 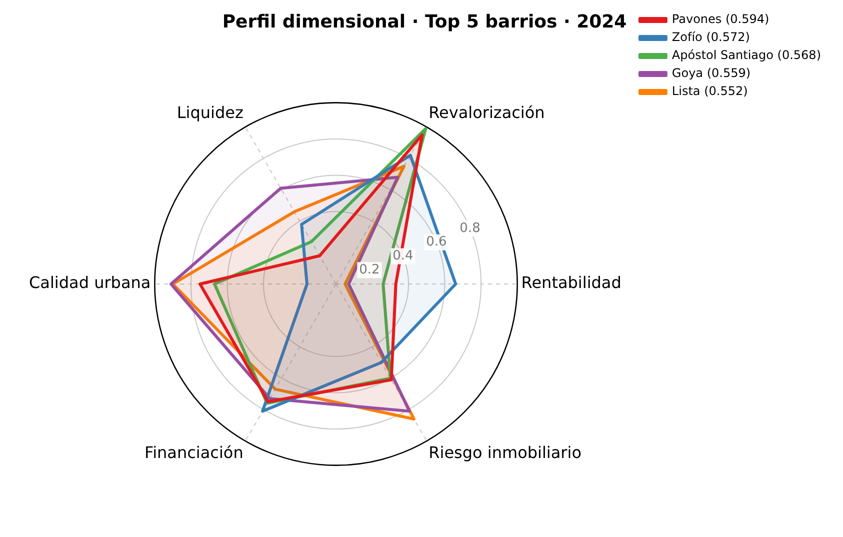 I want to click on legend-label: Lista (0.552), so click(x=710, y=91).